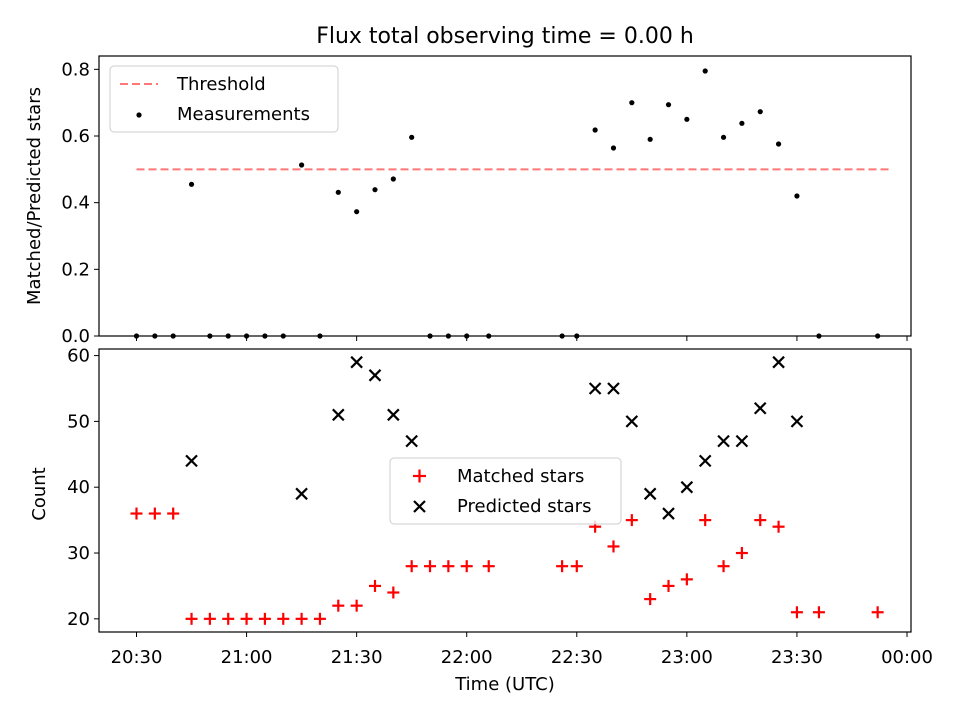 The width and height of the screenshot is (960, 720). I want to click on x-tick-label: 20:30, so click(137, 657).